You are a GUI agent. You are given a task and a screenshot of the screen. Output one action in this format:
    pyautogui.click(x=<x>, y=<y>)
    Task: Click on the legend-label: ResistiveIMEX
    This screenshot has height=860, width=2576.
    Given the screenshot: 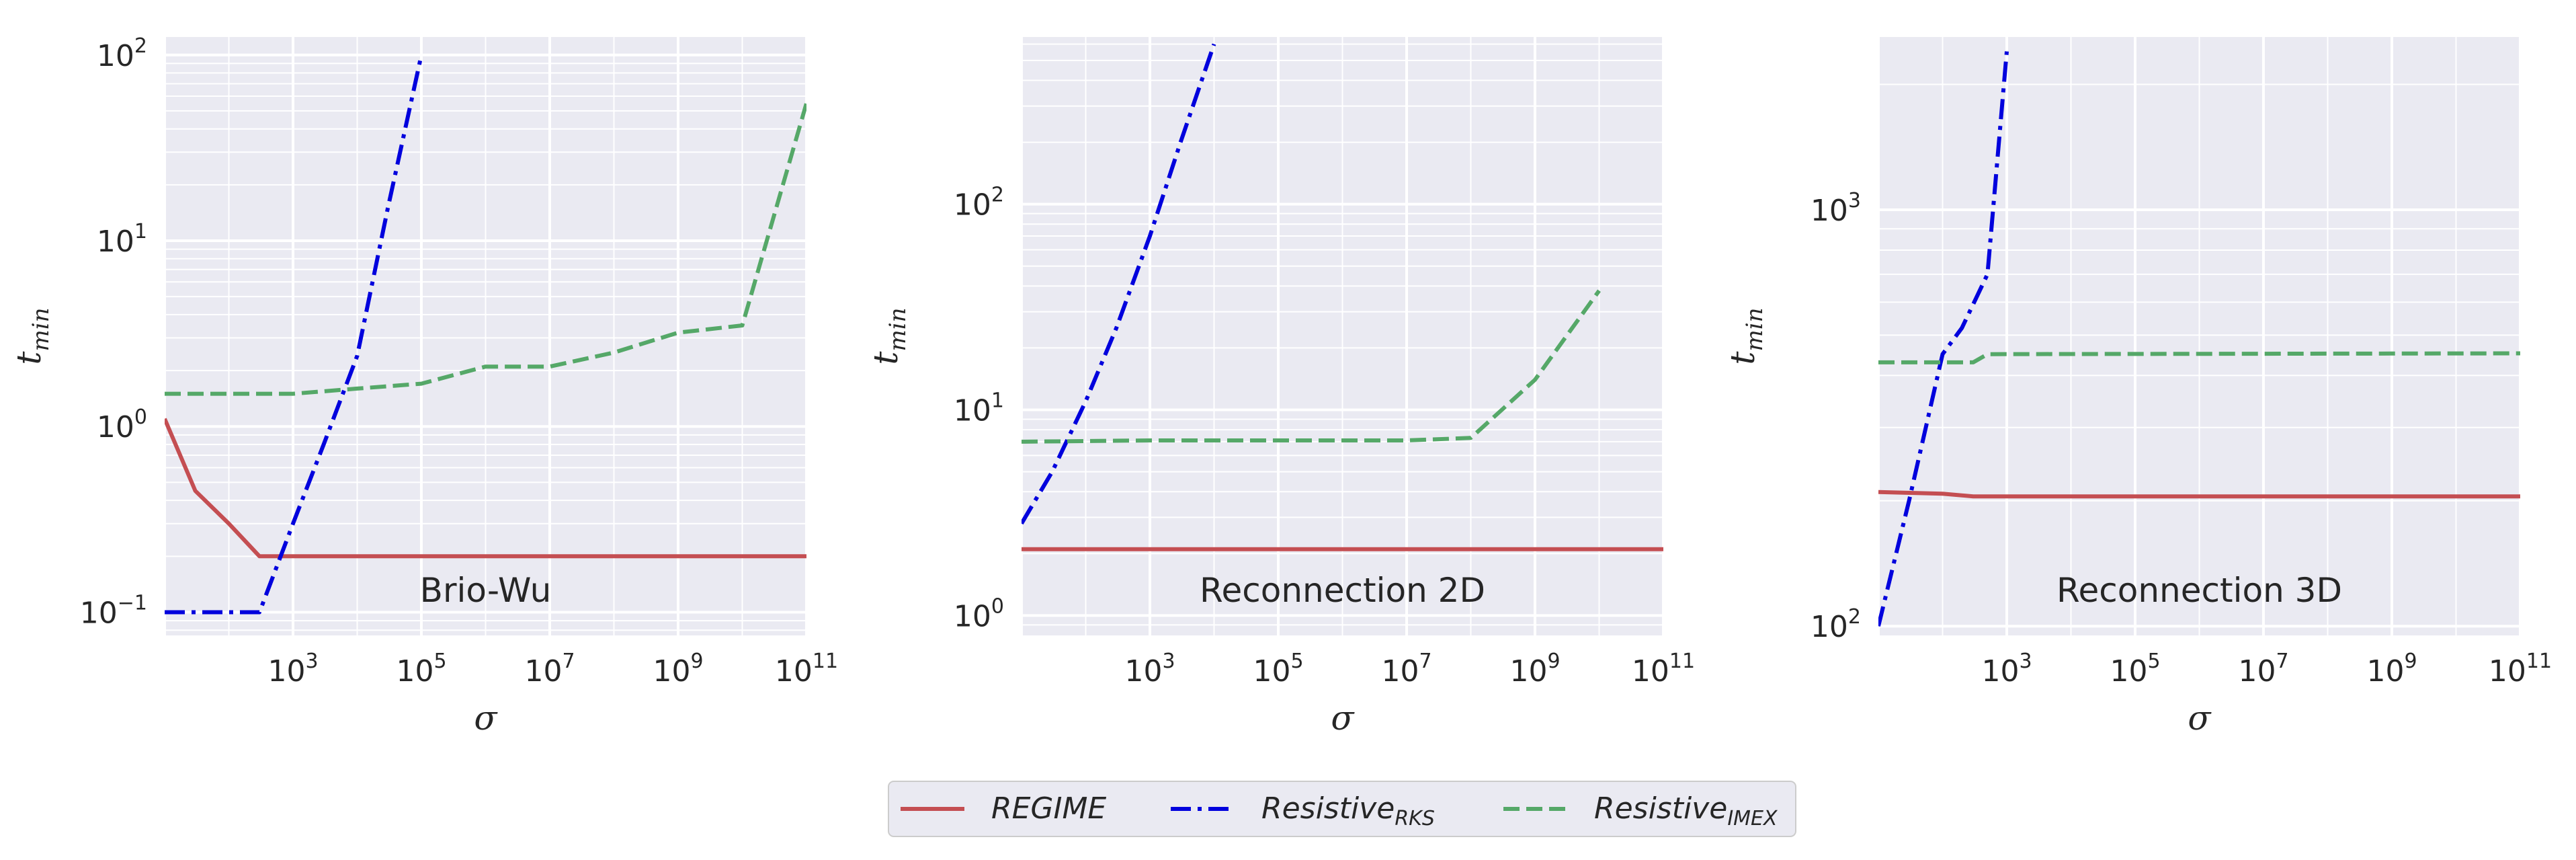 What is the action you would take?
    pyautogui.click(x=1686, y=811)
    